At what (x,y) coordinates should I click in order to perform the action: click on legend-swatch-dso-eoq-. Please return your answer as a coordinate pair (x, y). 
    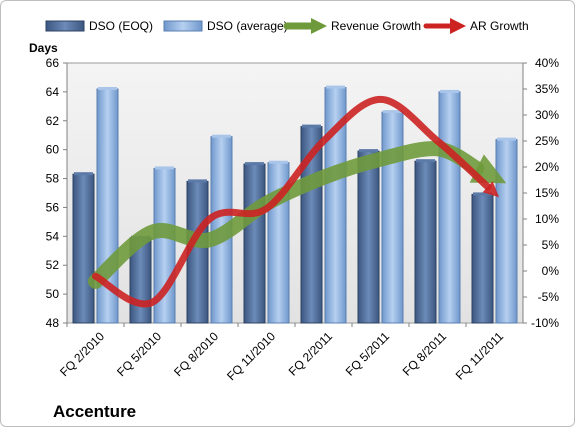
    Looking at the image, I should click on (65, 26).